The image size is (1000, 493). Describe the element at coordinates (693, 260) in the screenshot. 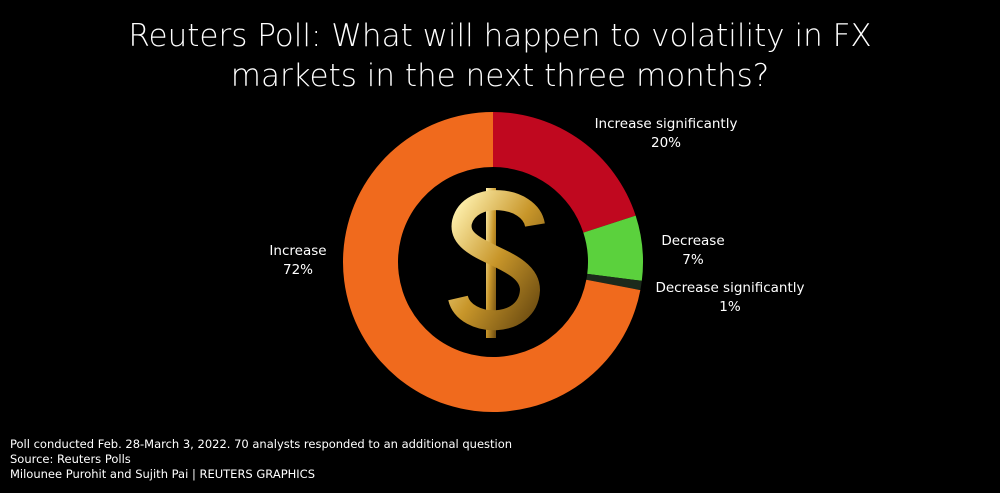

I see `segment-value: 7%` at that location.